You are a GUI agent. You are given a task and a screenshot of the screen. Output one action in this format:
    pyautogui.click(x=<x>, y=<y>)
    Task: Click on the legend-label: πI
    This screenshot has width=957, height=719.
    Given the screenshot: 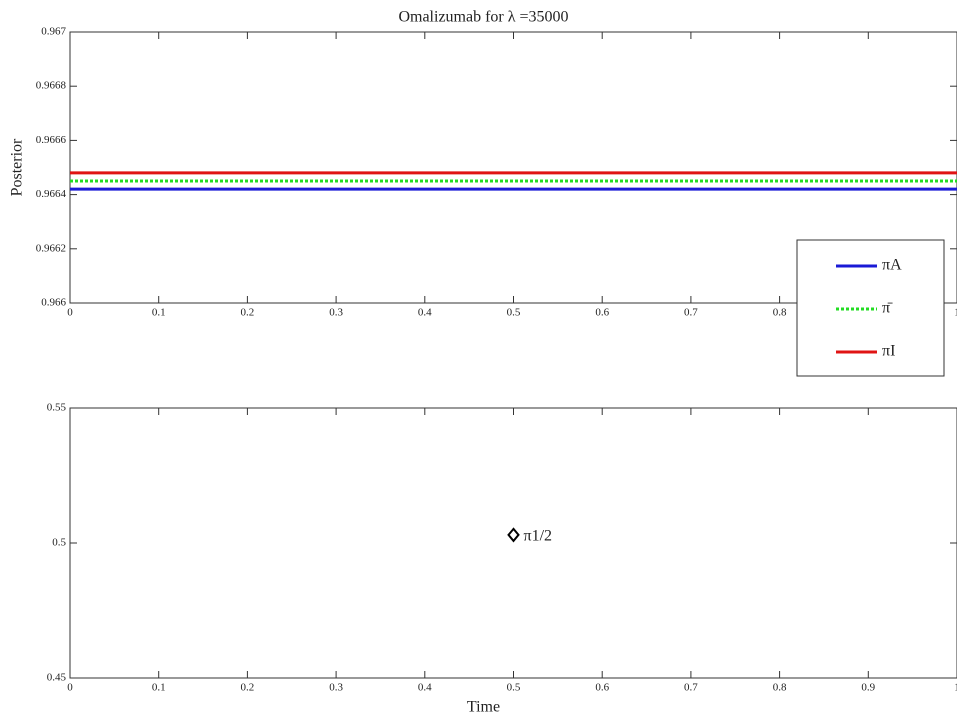 What is the action you would take?
    pyautogui.click(x=888, y=351)
    